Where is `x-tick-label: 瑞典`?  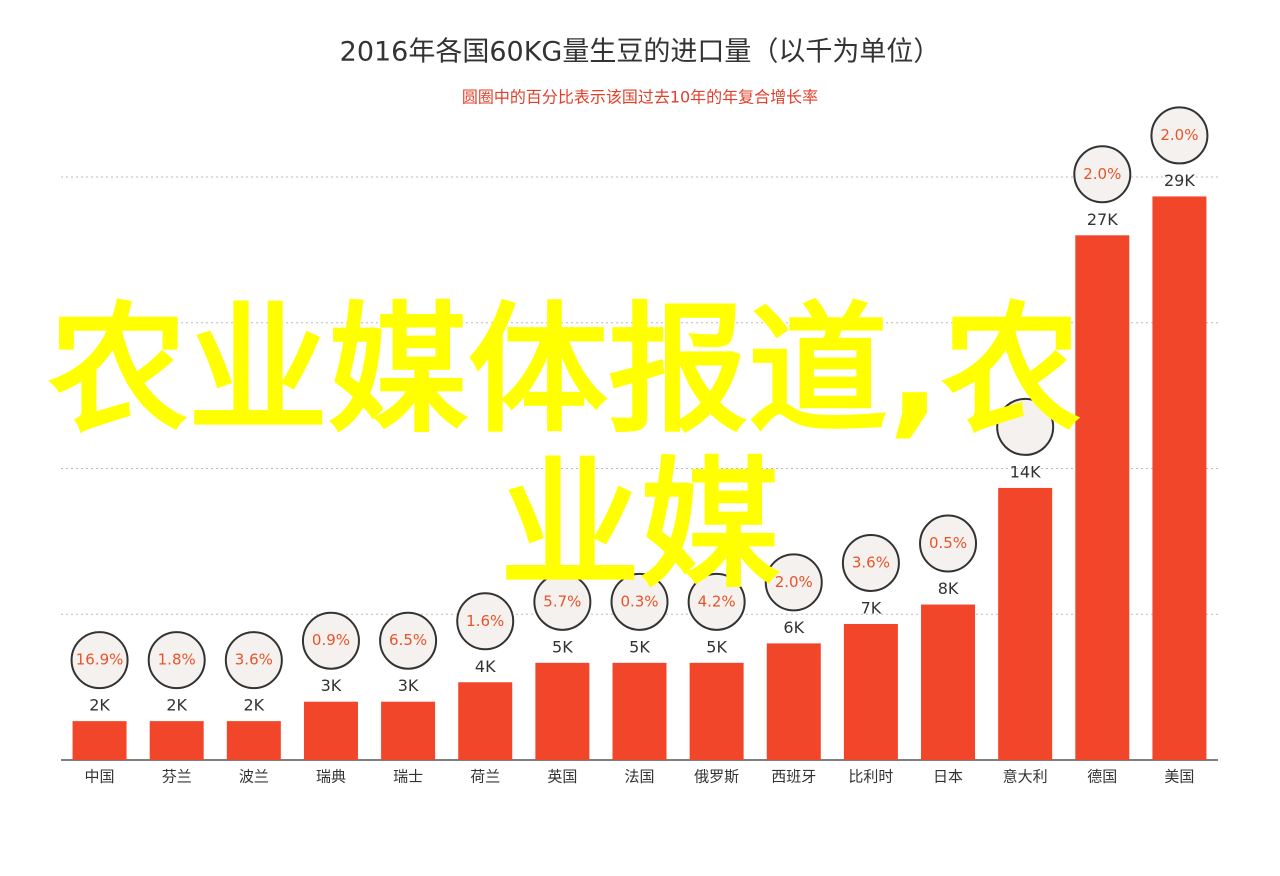
x-tick-label: 瑞典 is located at coordinates (331, 777).